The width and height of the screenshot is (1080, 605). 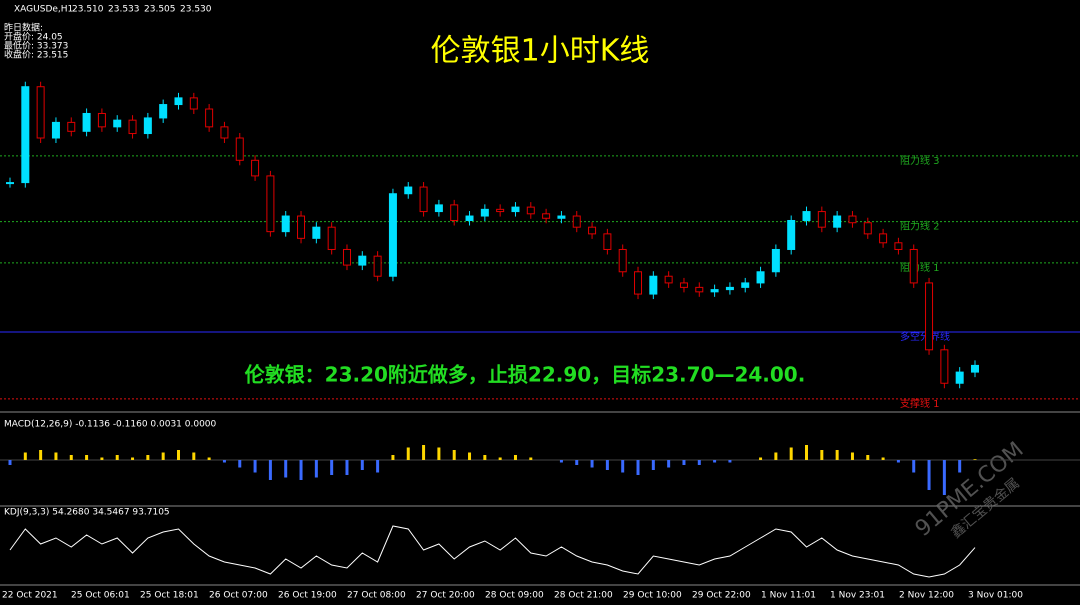 I want to click on quote-value: 23.533, so click(x=124, y=10).